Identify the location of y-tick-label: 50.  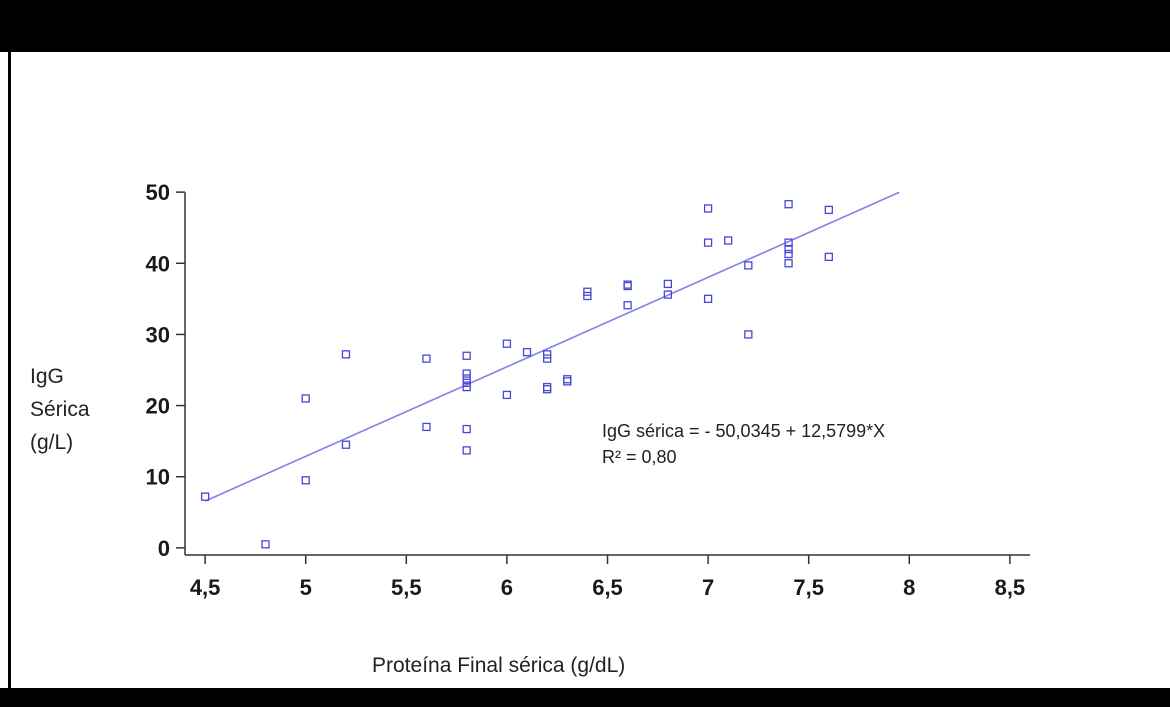
(158, 192).